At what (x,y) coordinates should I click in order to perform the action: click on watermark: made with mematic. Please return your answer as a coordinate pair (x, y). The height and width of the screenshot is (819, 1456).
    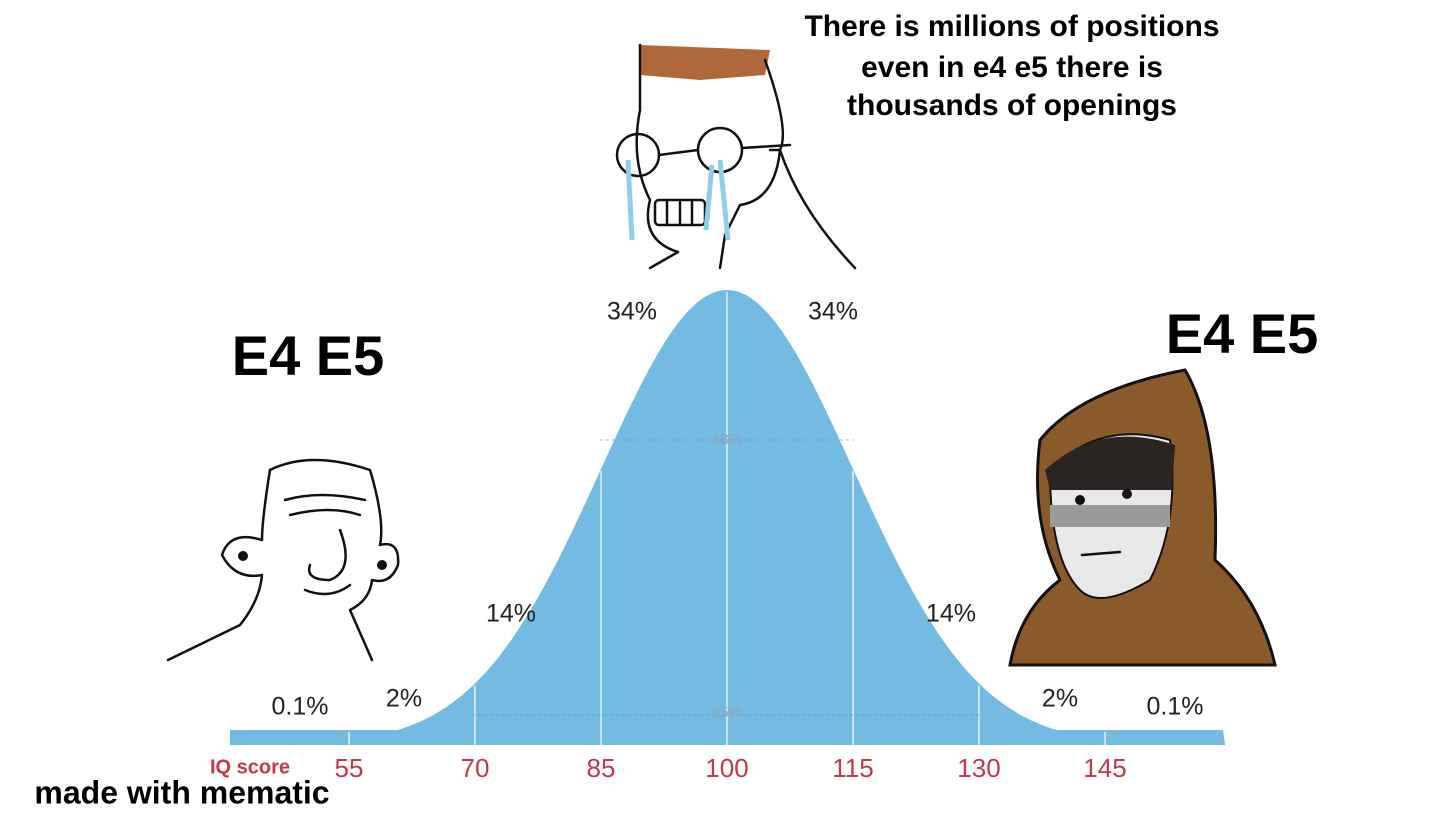
    Looking at the image, I should click on (181, 792).